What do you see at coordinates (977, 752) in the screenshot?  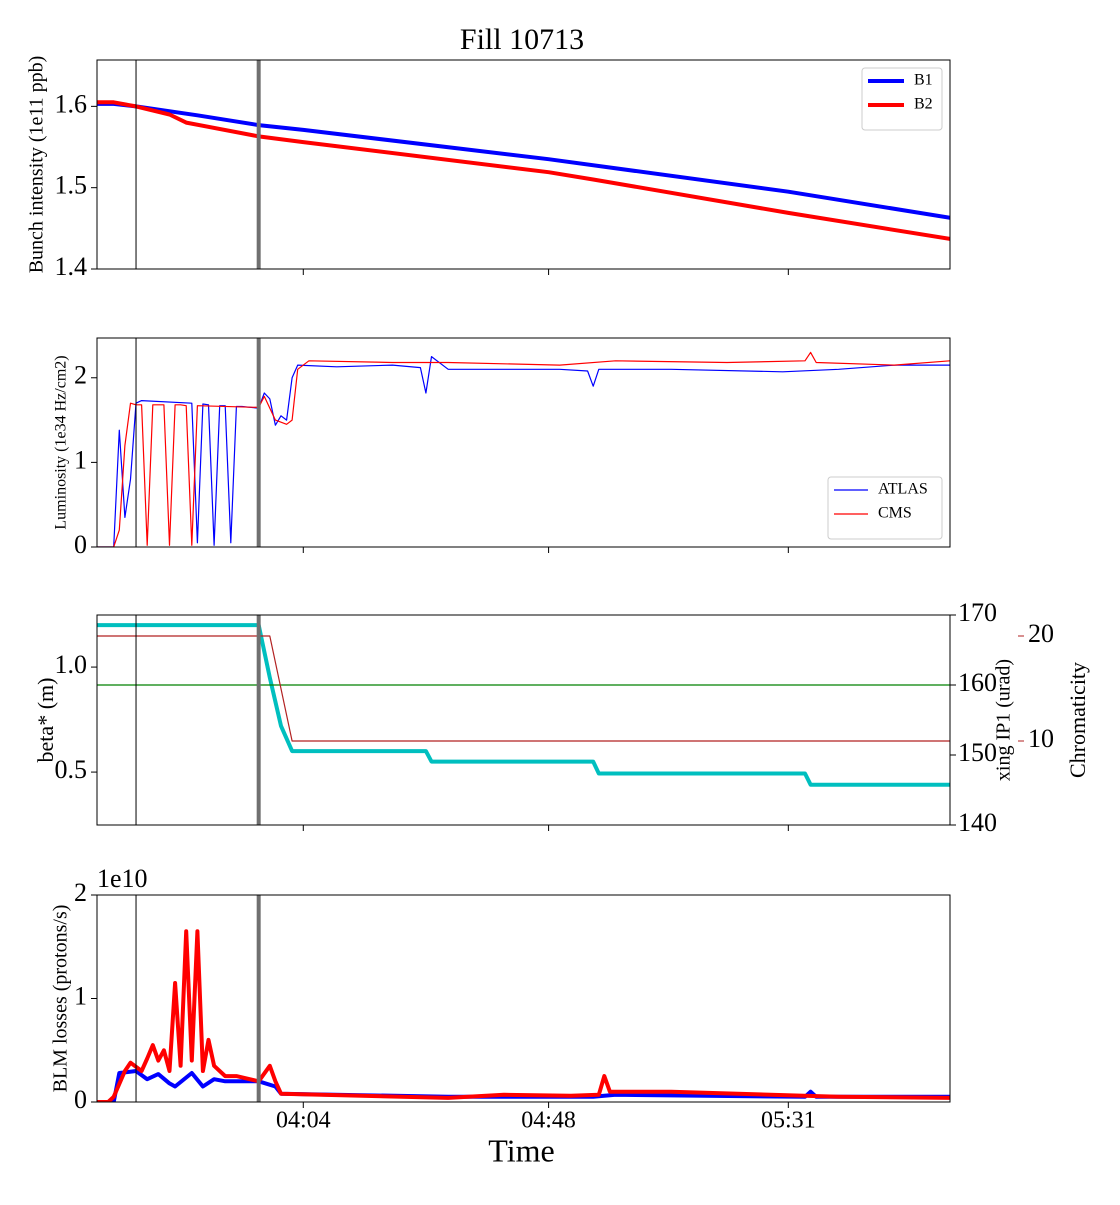 I see `y-tick-label: 150` at bounding box center [977, 752].